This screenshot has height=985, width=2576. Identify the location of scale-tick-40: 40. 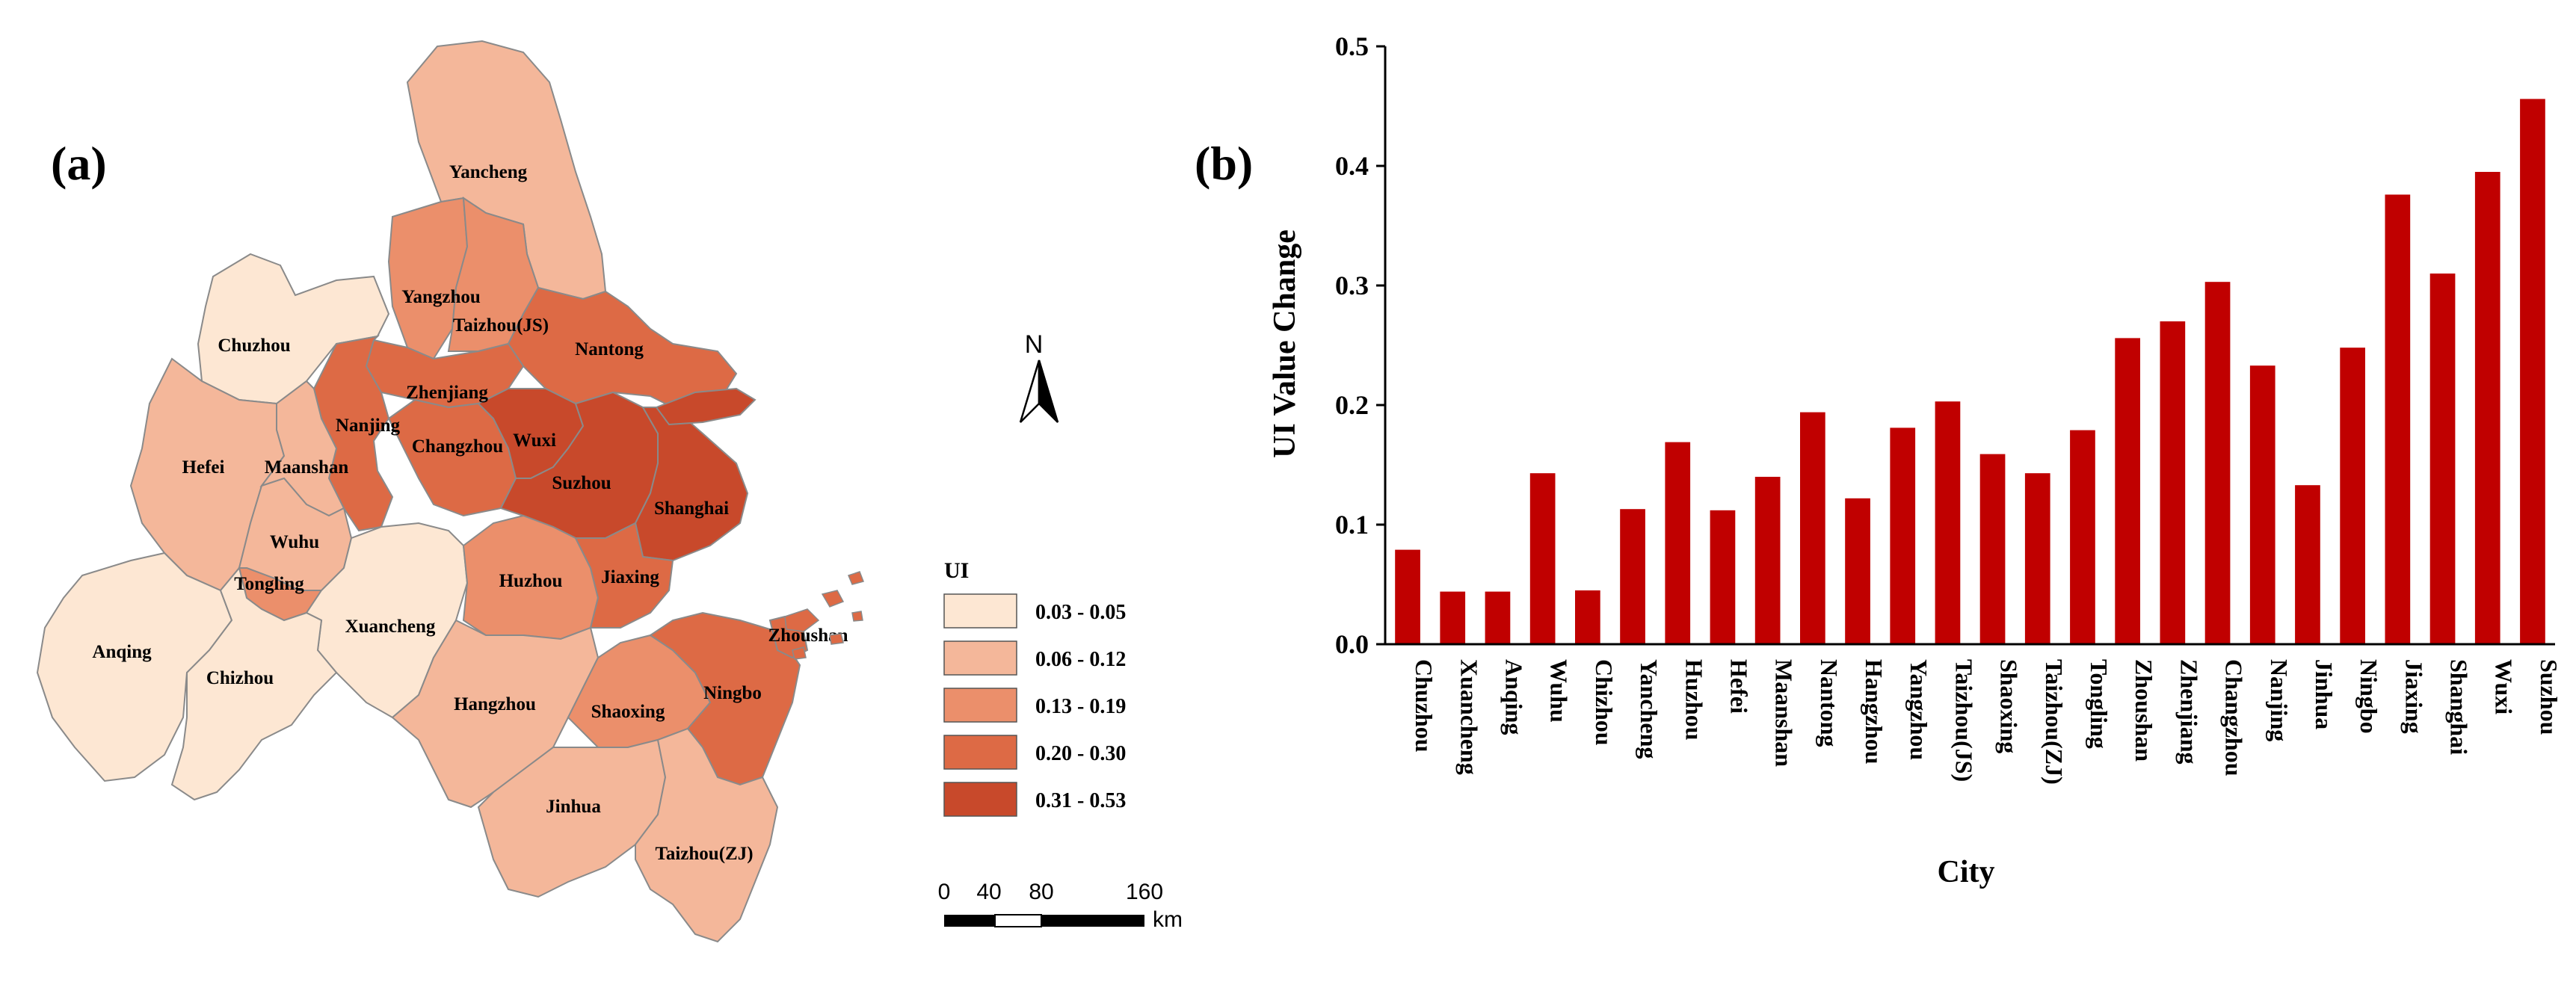
(988, 892).